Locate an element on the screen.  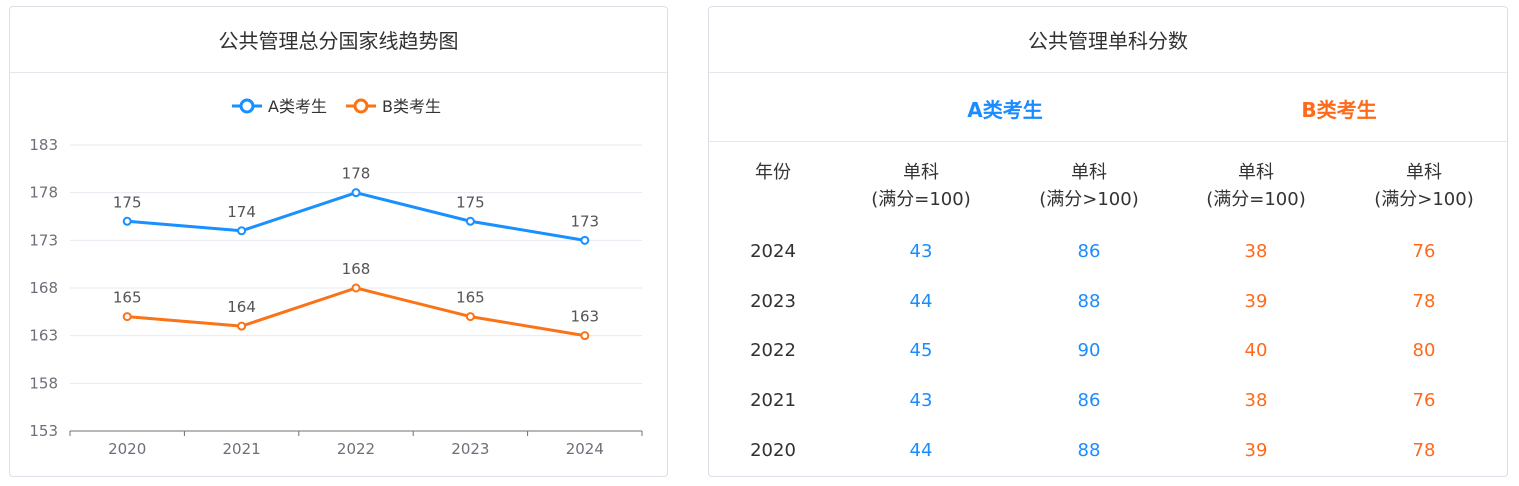
col-header-b-eq100-line1: 单科 is located at coordinates (1256, 172).